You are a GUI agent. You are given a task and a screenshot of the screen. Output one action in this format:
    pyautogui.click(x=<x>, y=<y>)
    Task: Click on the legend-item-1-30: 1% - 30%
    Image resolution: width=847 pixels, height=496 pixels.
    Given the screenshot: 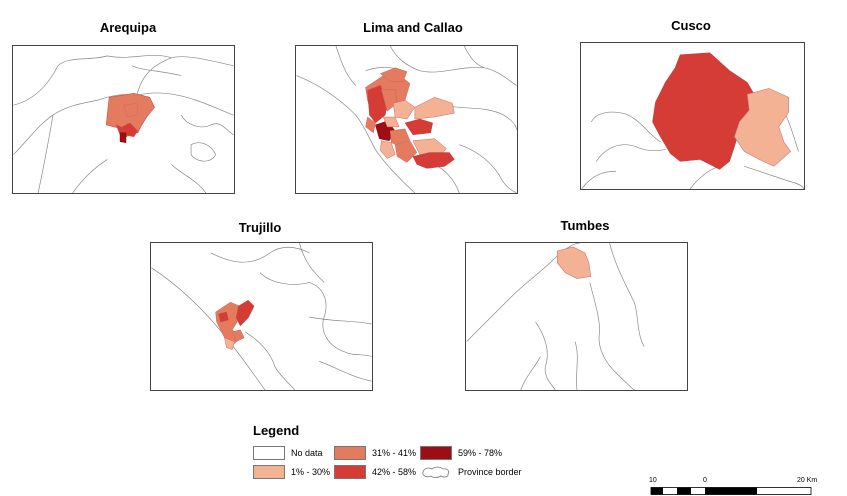 What is the action you would take?
    pyautogui.click(x=291, y=472)
    